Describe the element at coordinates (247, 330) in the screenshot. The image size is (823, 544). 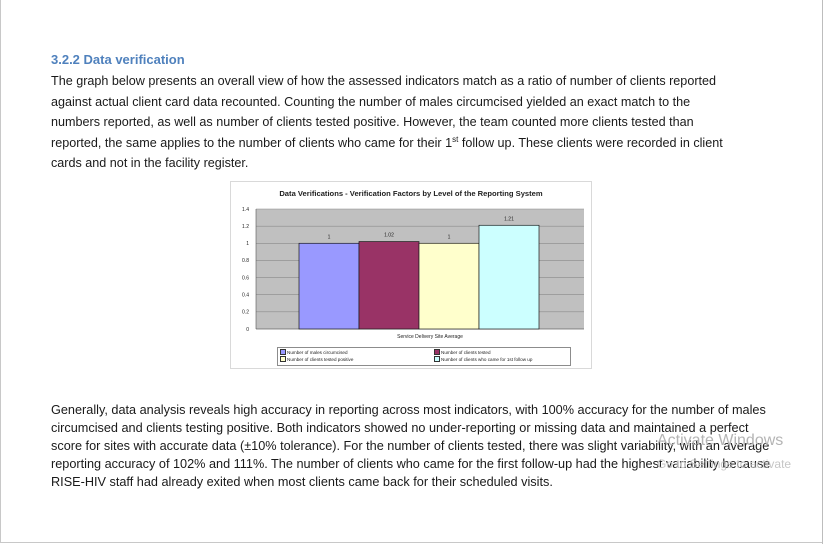
I see `y-tick-label: 0` at that location.